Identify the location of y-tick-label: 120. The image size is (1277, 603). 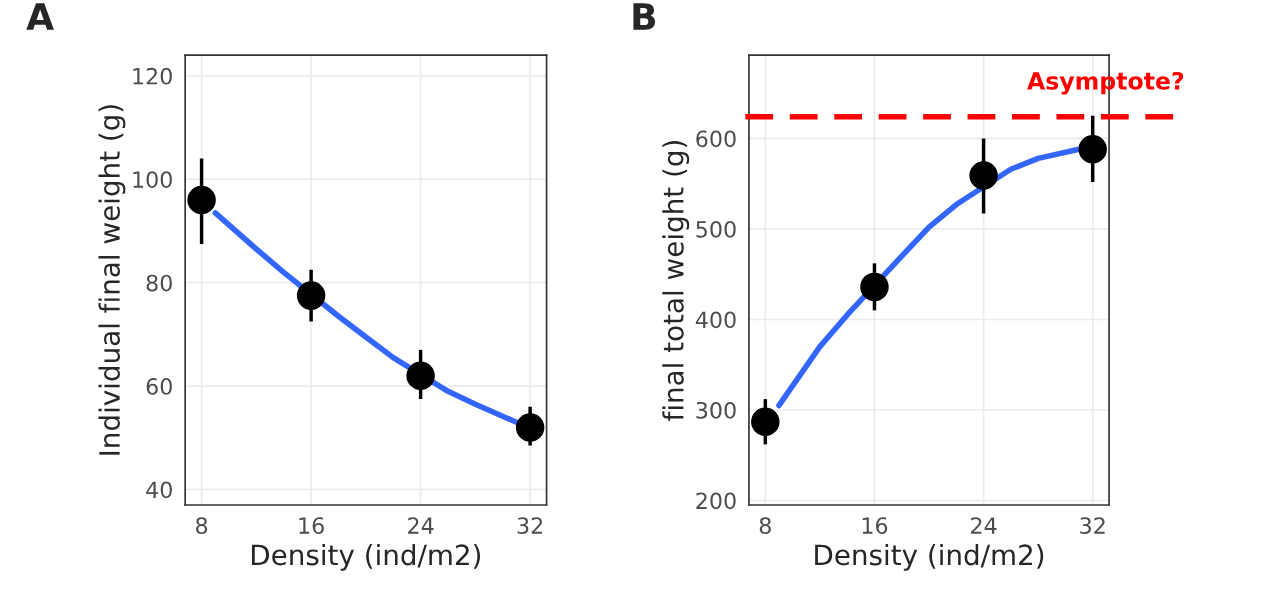
(152, 76).